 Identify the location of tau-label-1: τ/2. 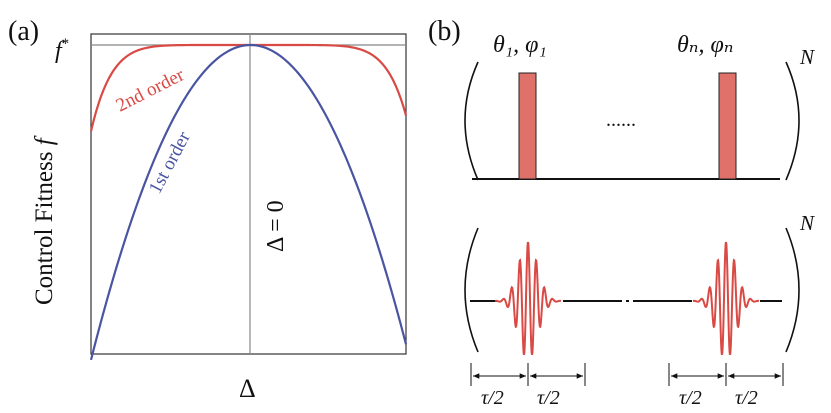
(492, 398).